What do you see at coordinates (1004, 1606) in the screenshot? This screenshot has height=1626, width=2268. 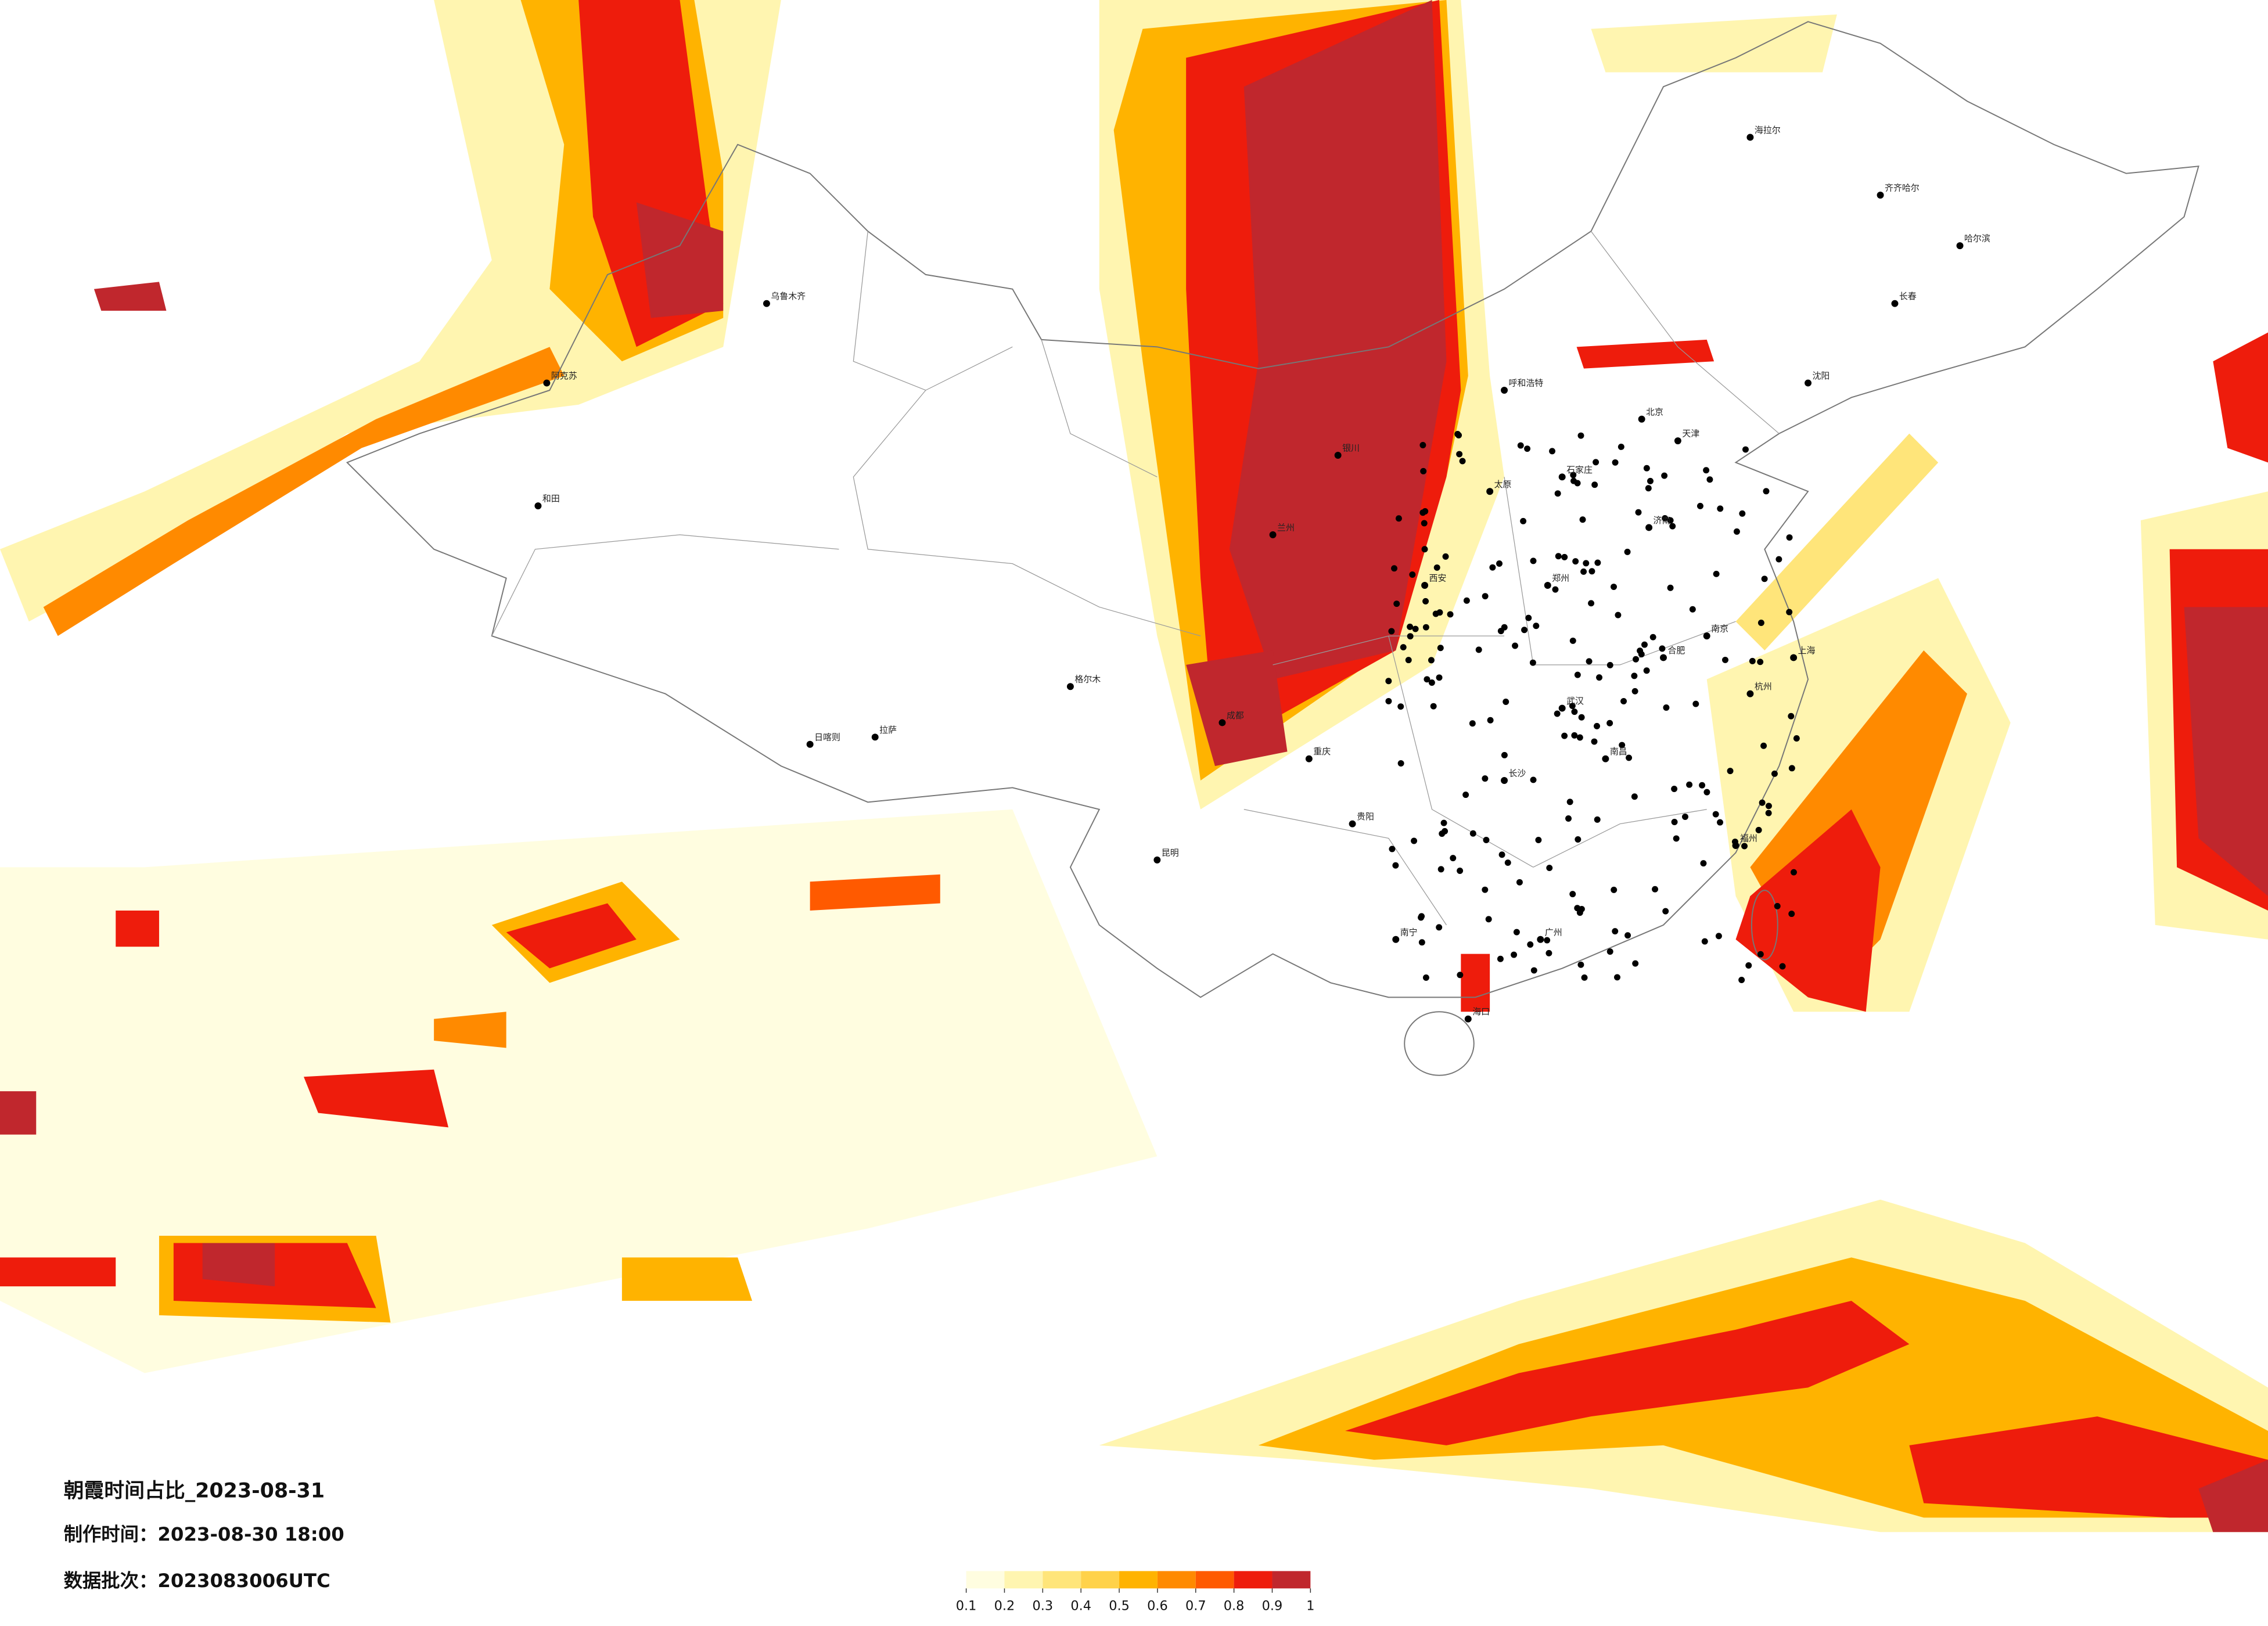 I see `colorbar-label: 0.2` at bounding box center [1004, 1606].